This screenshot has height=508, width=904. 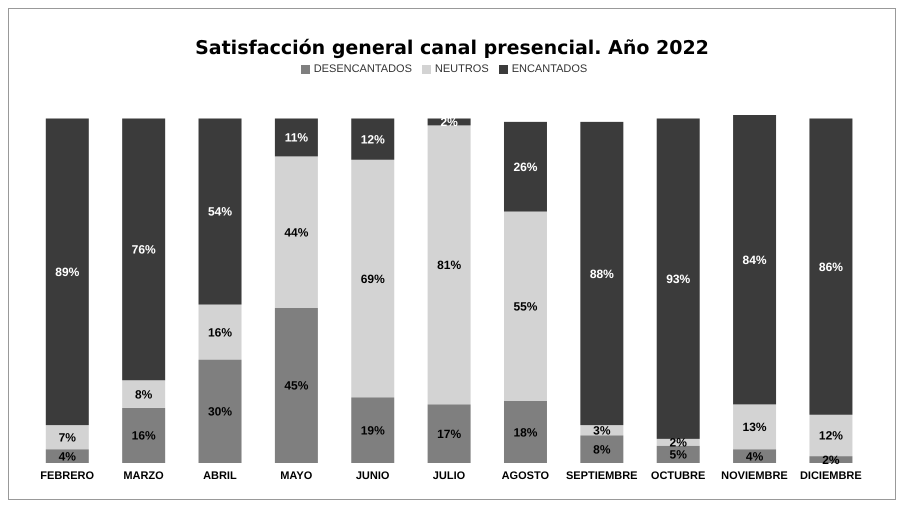 I want to click on x-tick-label: MAYO, so click(x=296, y=476).